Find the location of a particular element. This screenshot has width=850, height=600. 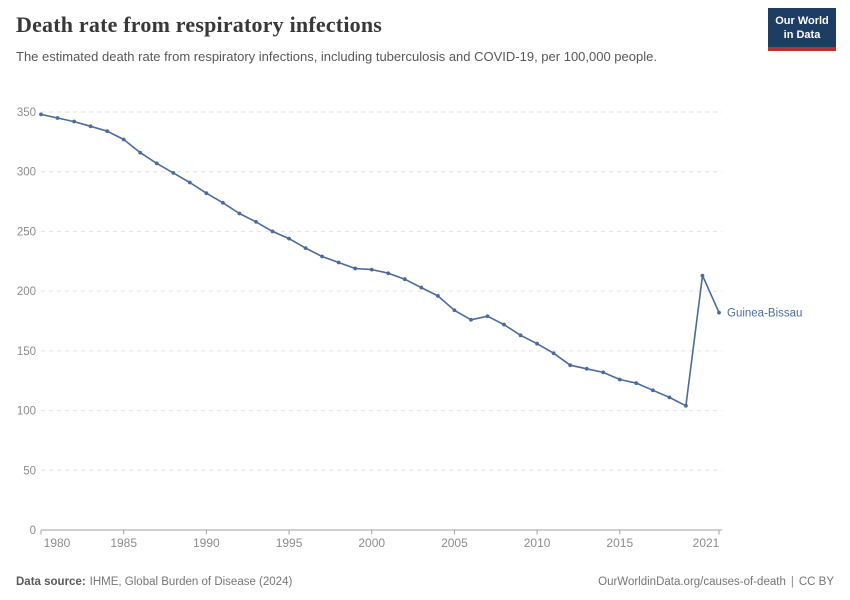

attribution-line: OurWorldinData.org/causes-of-death | CC BY is located at coordinates (716, 582).